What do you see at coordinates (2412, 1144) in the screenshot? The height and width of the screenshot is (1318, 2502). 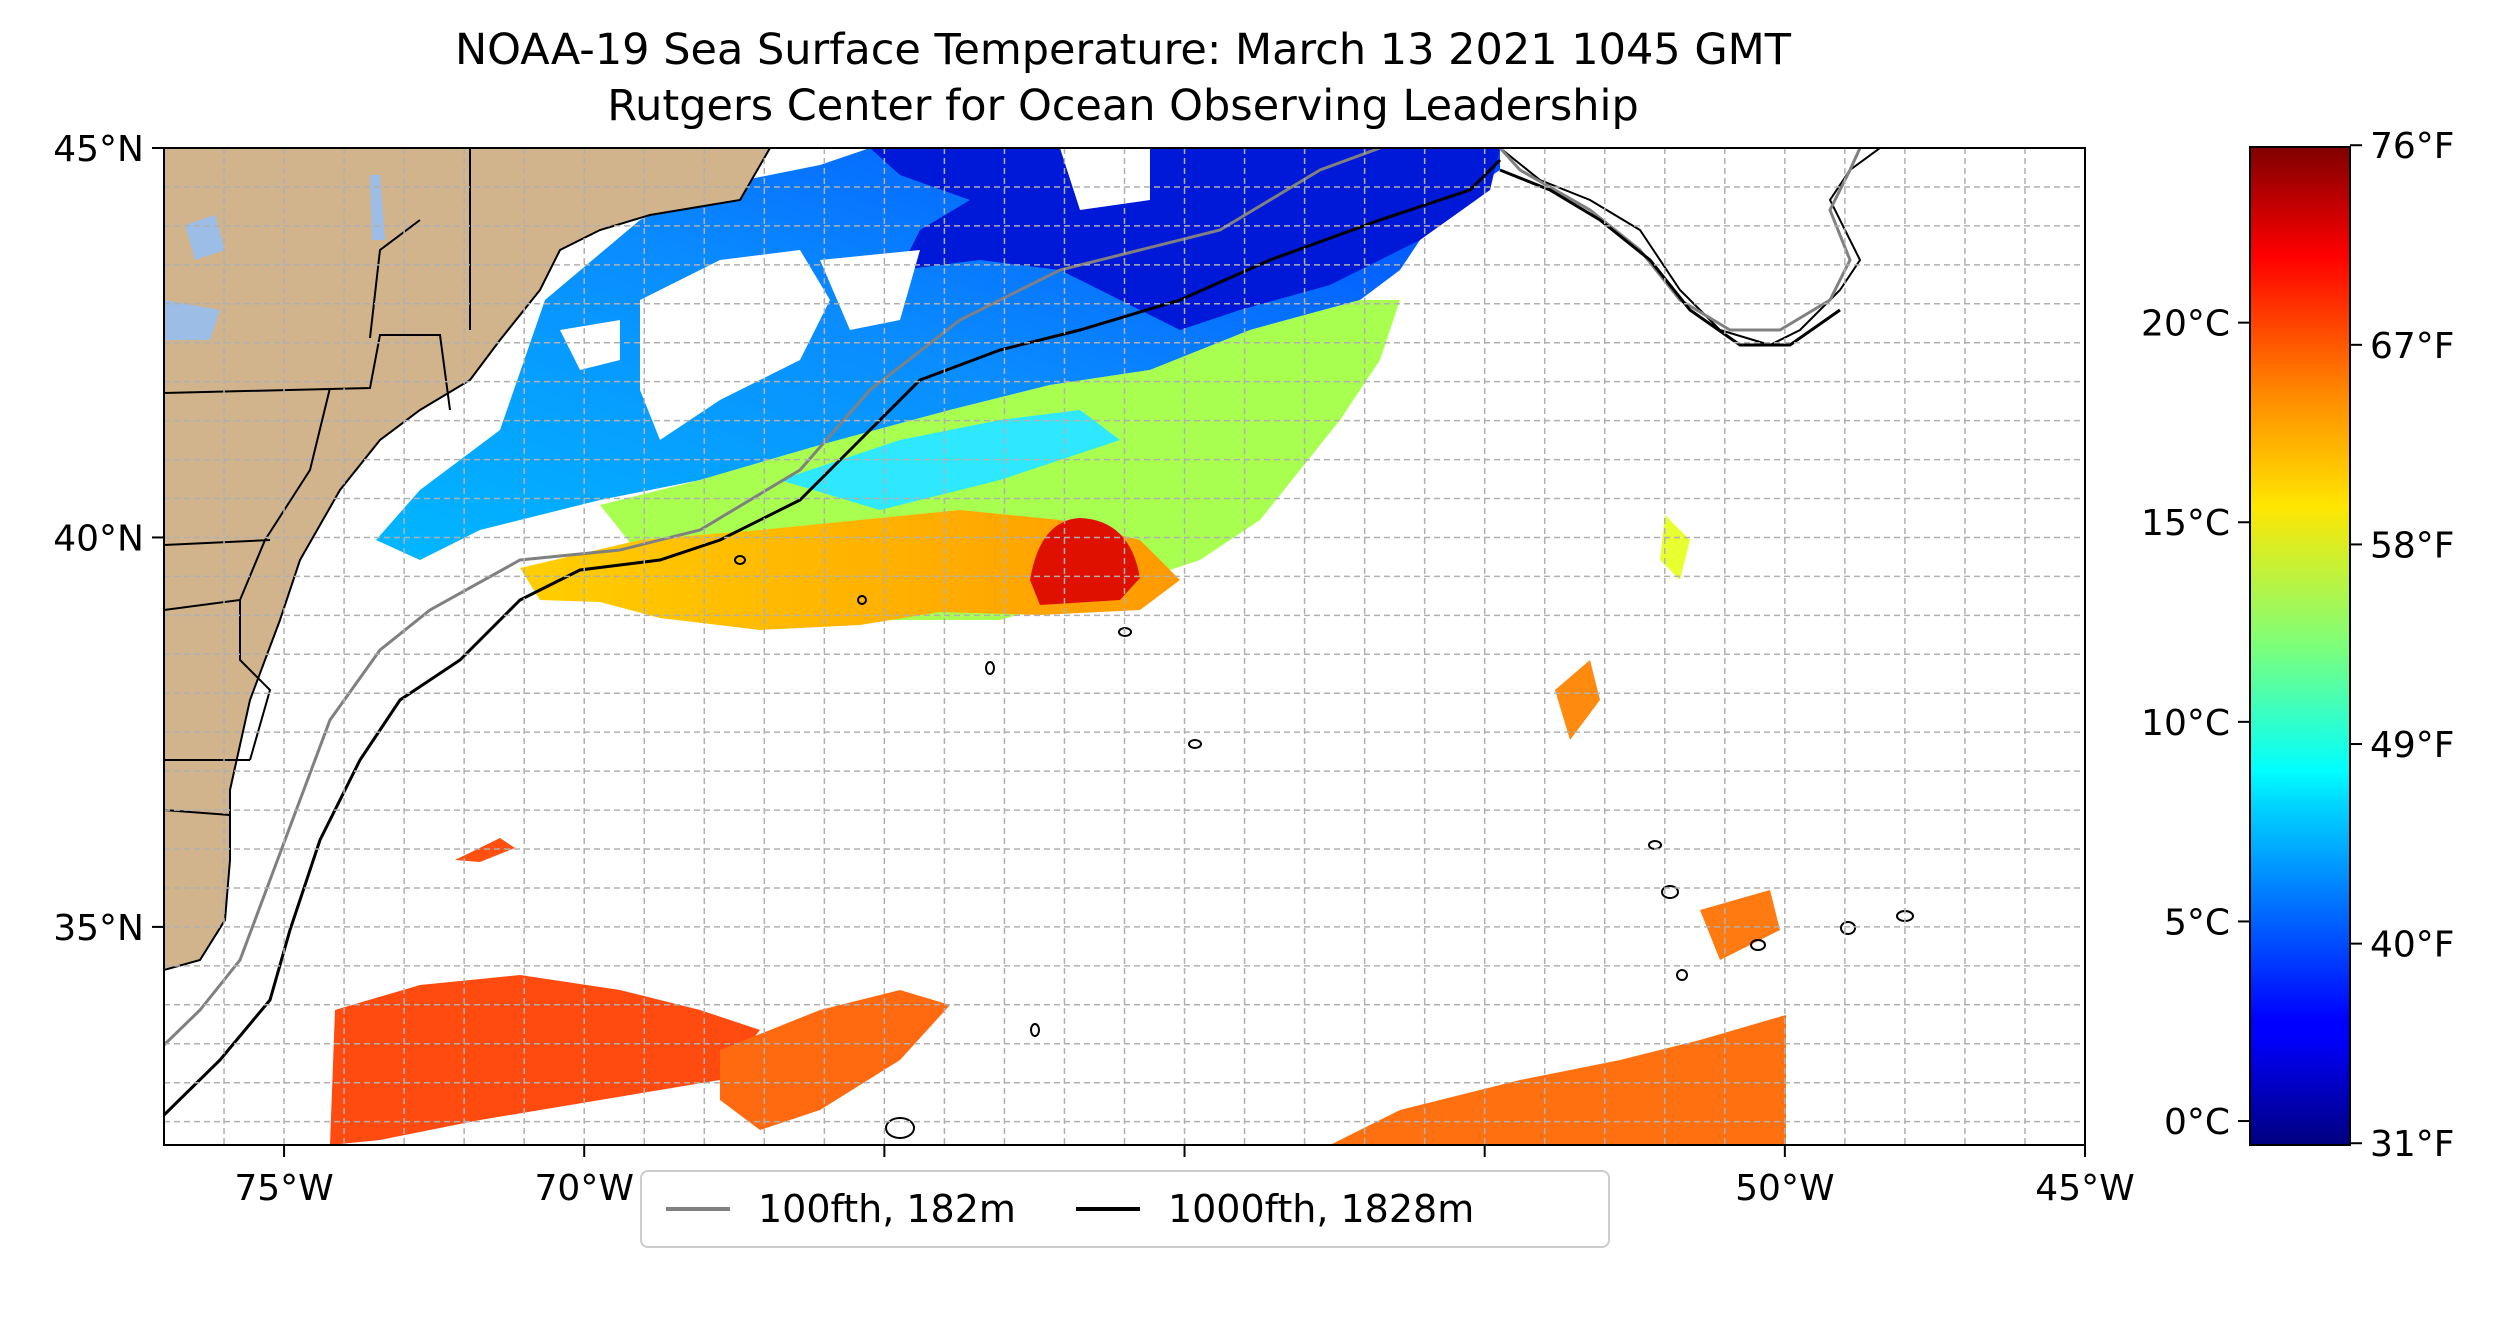 I see `fahrenheit-tick-label: 31°F` at bounding box center [2412, 1144].